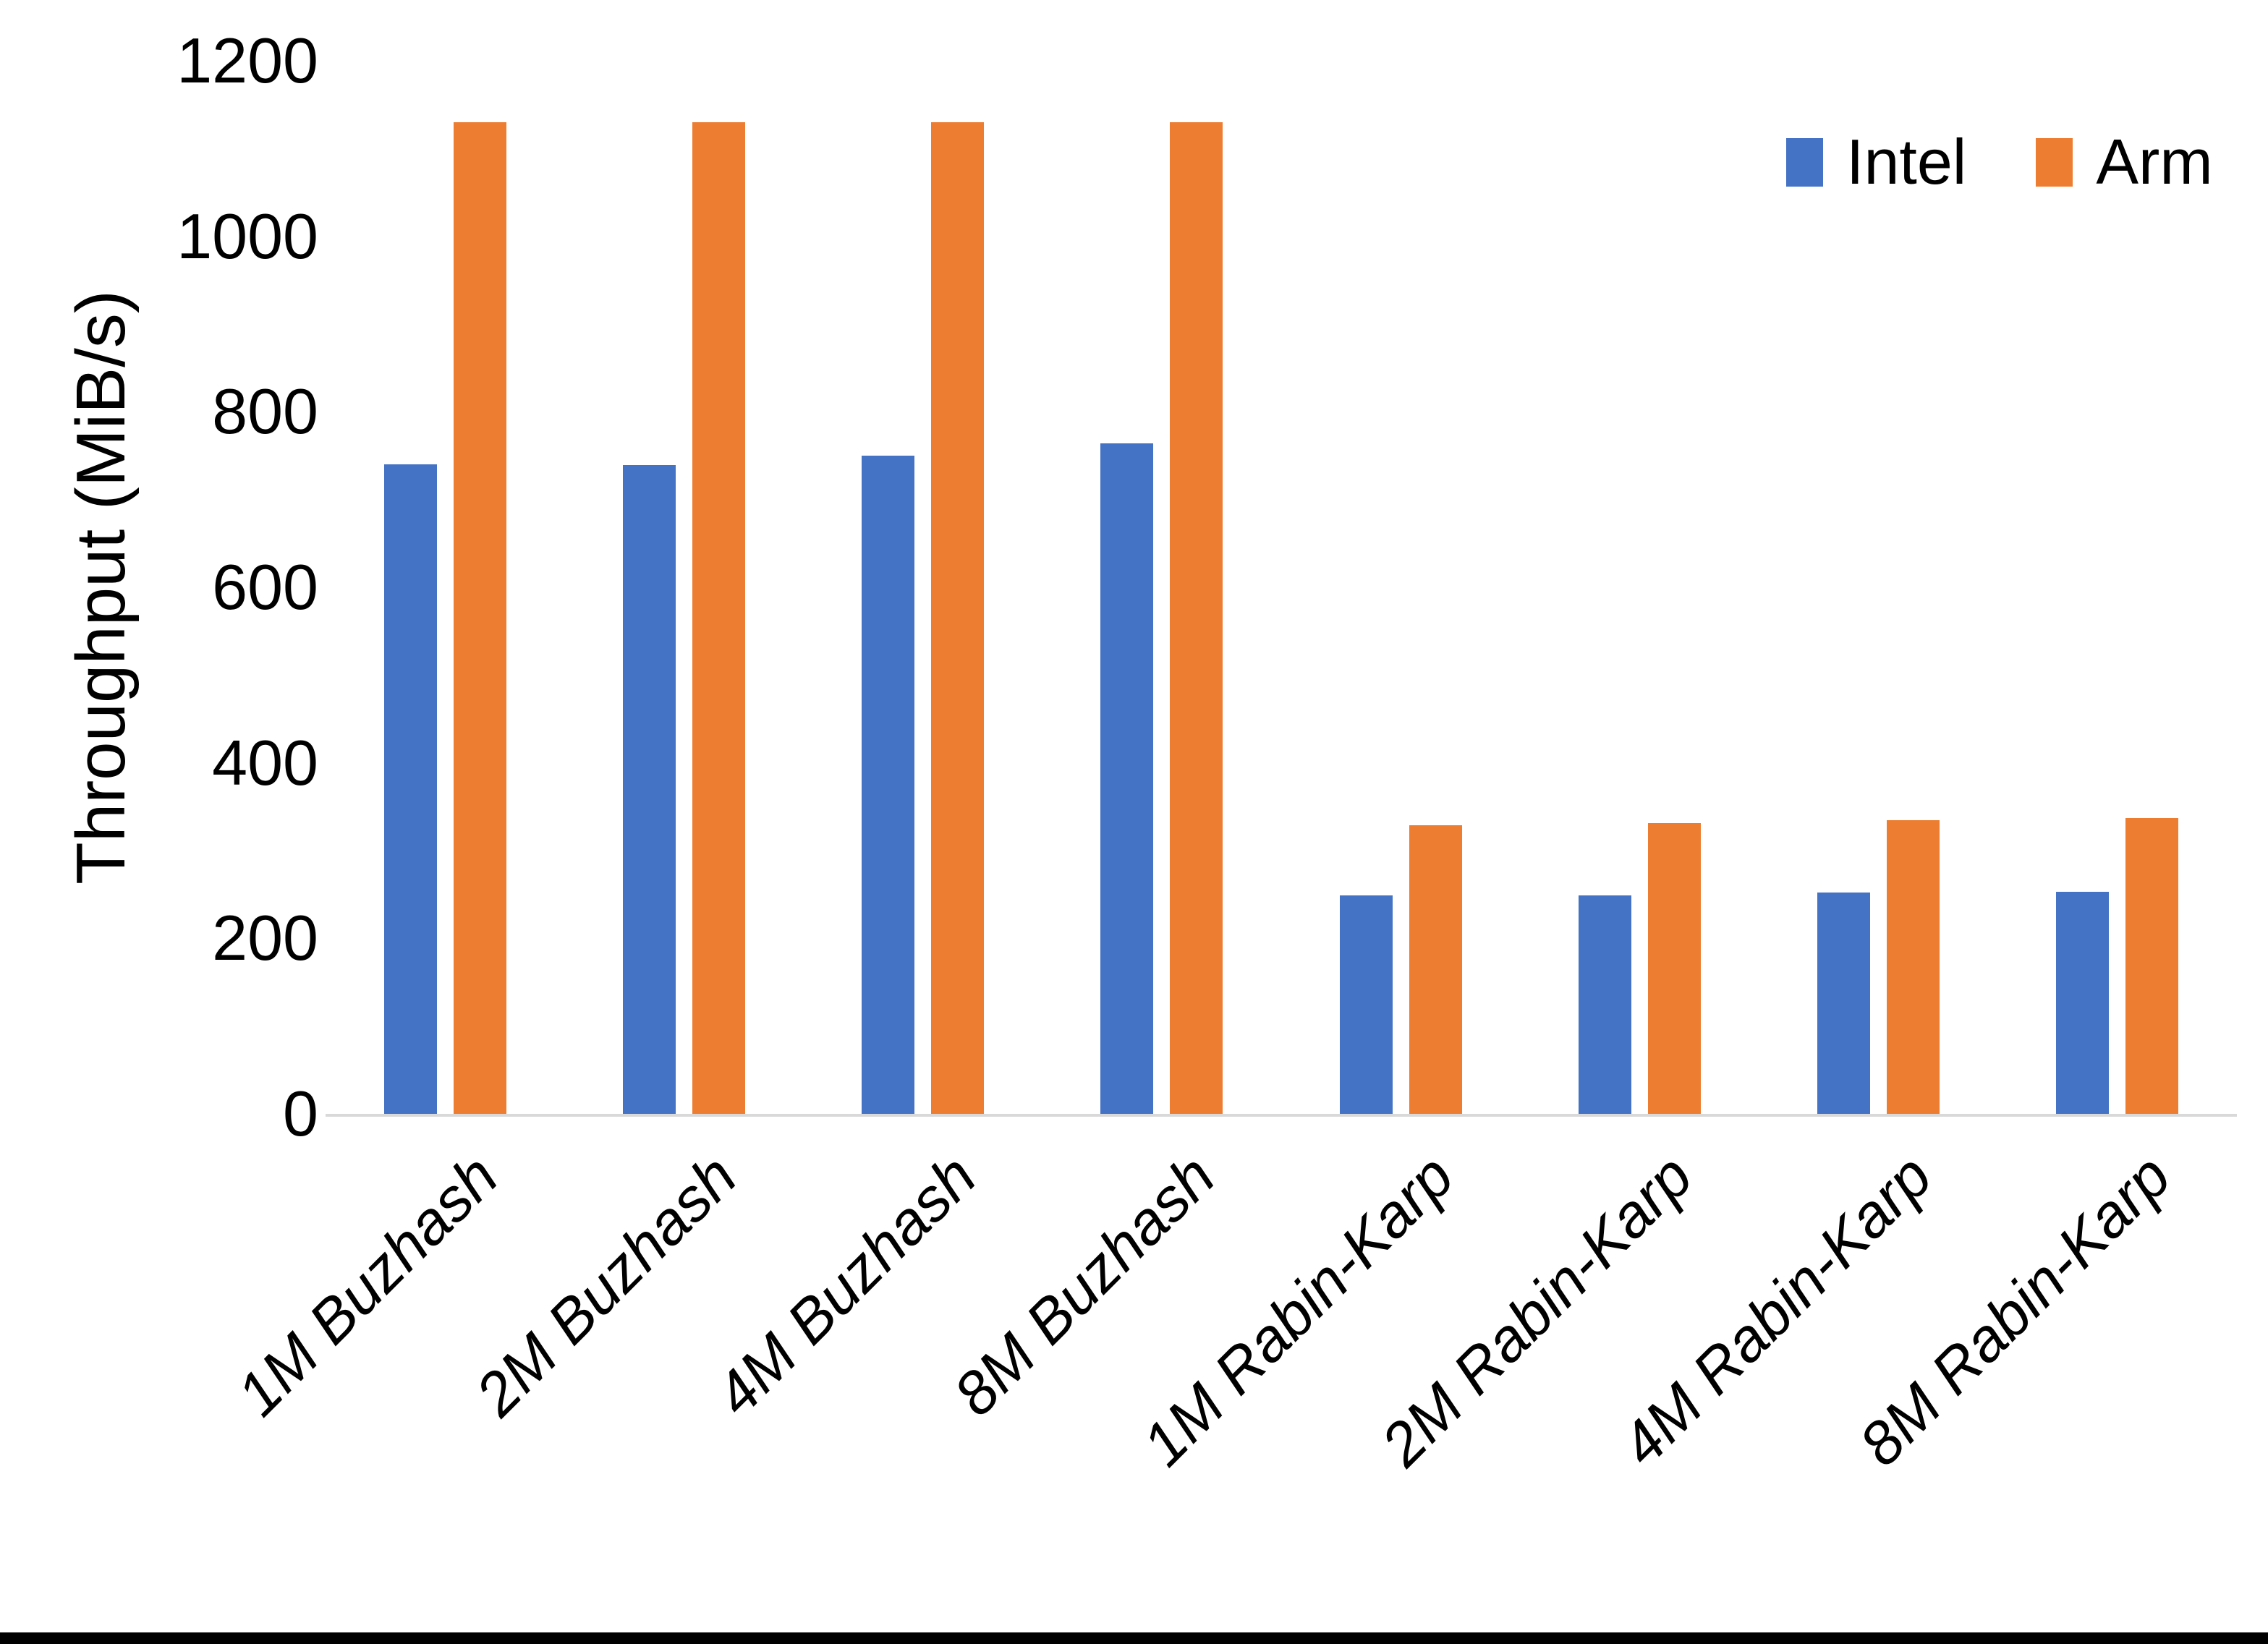 The height and width of the screenshot is (1644, 2268). I want to click on legend: Intel Arm, so click(1999, 162).